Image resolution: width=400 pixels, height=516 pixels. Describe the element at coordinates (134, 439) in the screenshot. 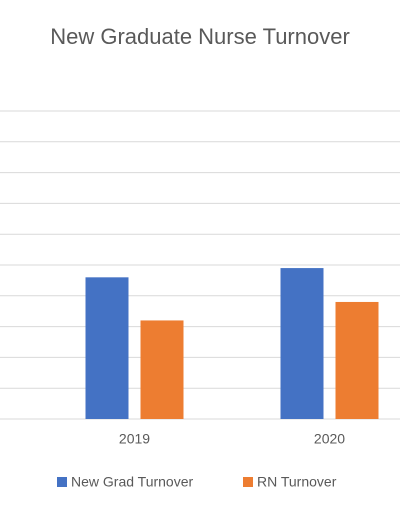

I see `x-tick-label: 2019` at that location.